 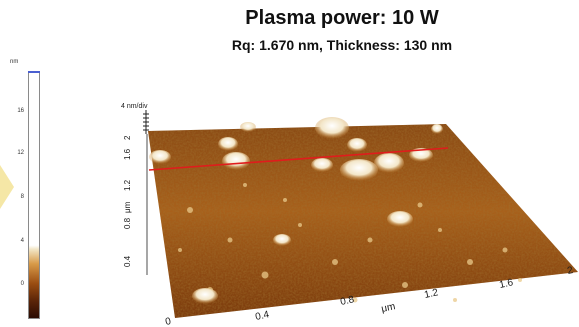 I want to click on y-tick-label: 1.6, so click(x=127, y=154).